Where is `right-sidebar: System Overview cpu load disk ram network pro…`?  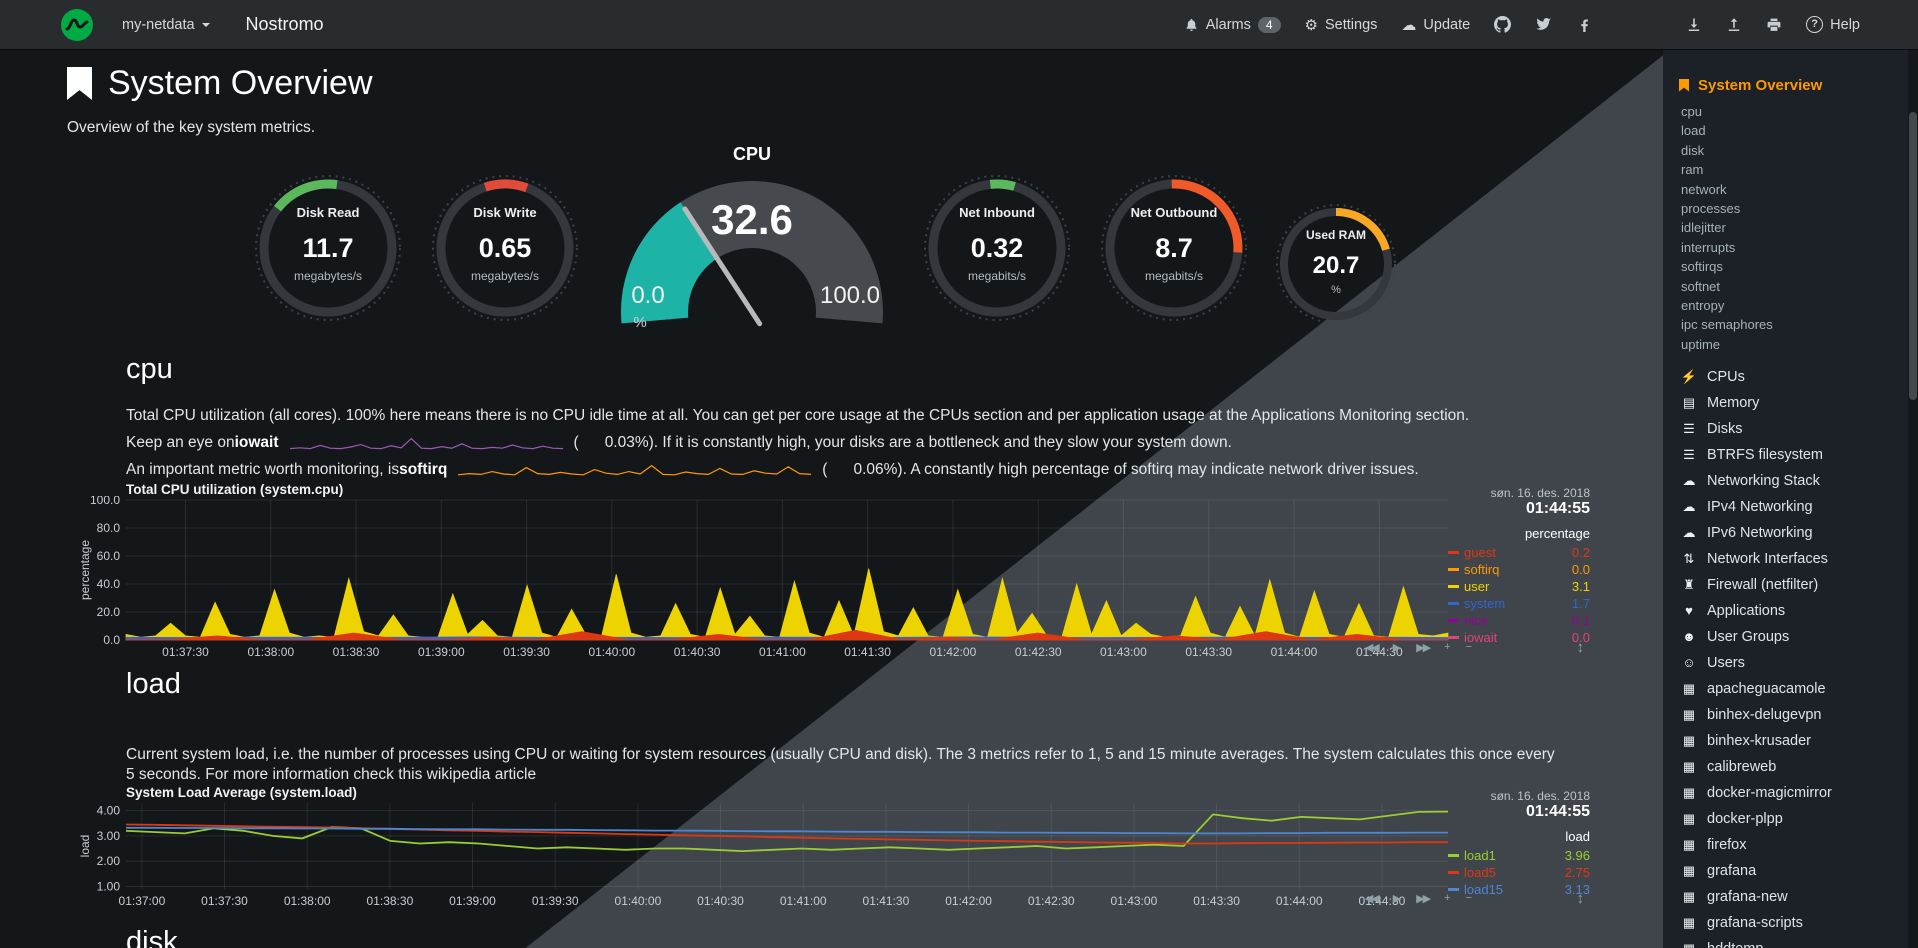 right-sidebar: System Overview cpu load disk ram network pro… is located at coordinates (1790, 499).